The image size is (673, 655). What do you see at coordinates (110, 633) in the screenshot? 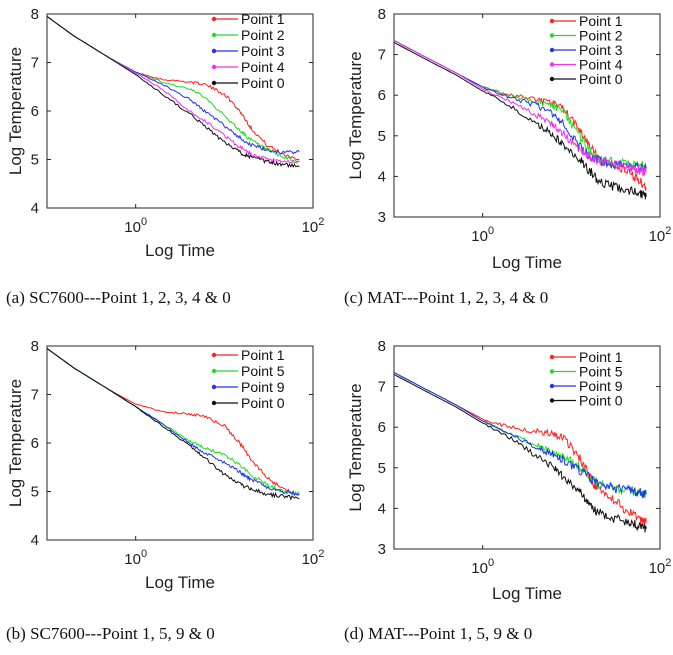
I see `chart-caption-b: (b) SC7600---Point 1, 5, 9 & 0` at bounding box center [110, 633].